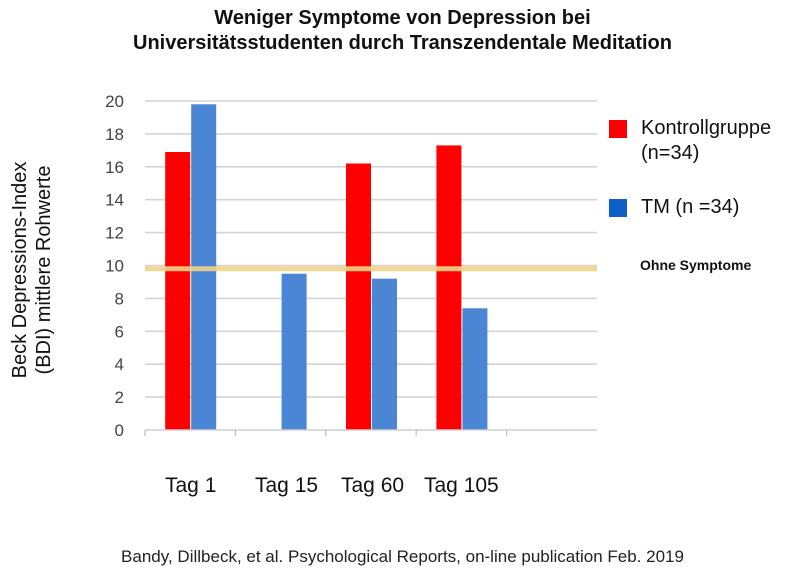 This screenshot has width=805, height=580. Describe the element at coordinates (114, 233) in the screenshot. I see `y-tick-label-12: 12` at that location.